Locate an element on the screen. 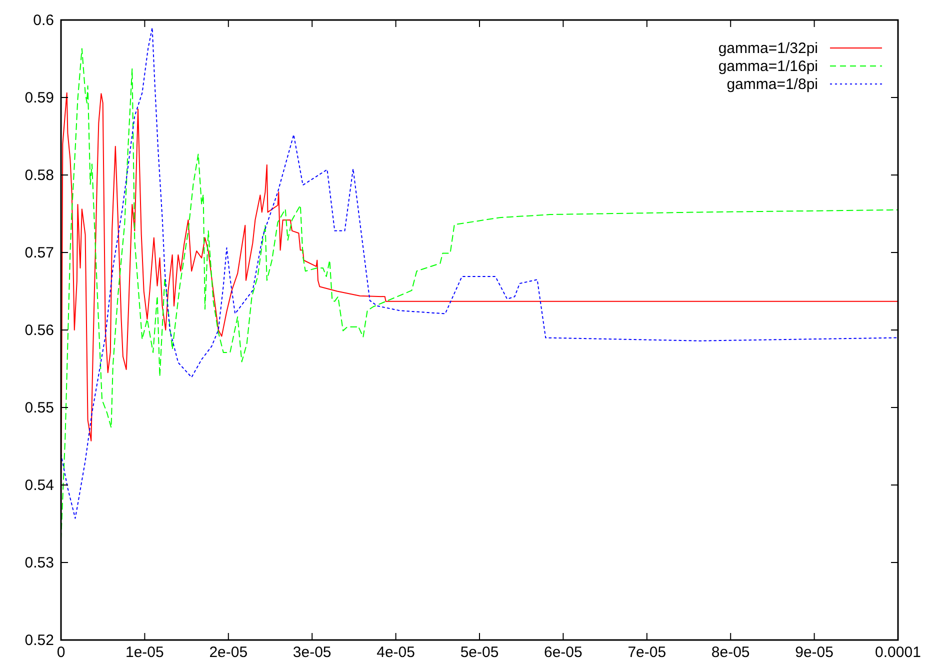  legend-label: gamma=1/8pi is located at coordinates (772, 84).